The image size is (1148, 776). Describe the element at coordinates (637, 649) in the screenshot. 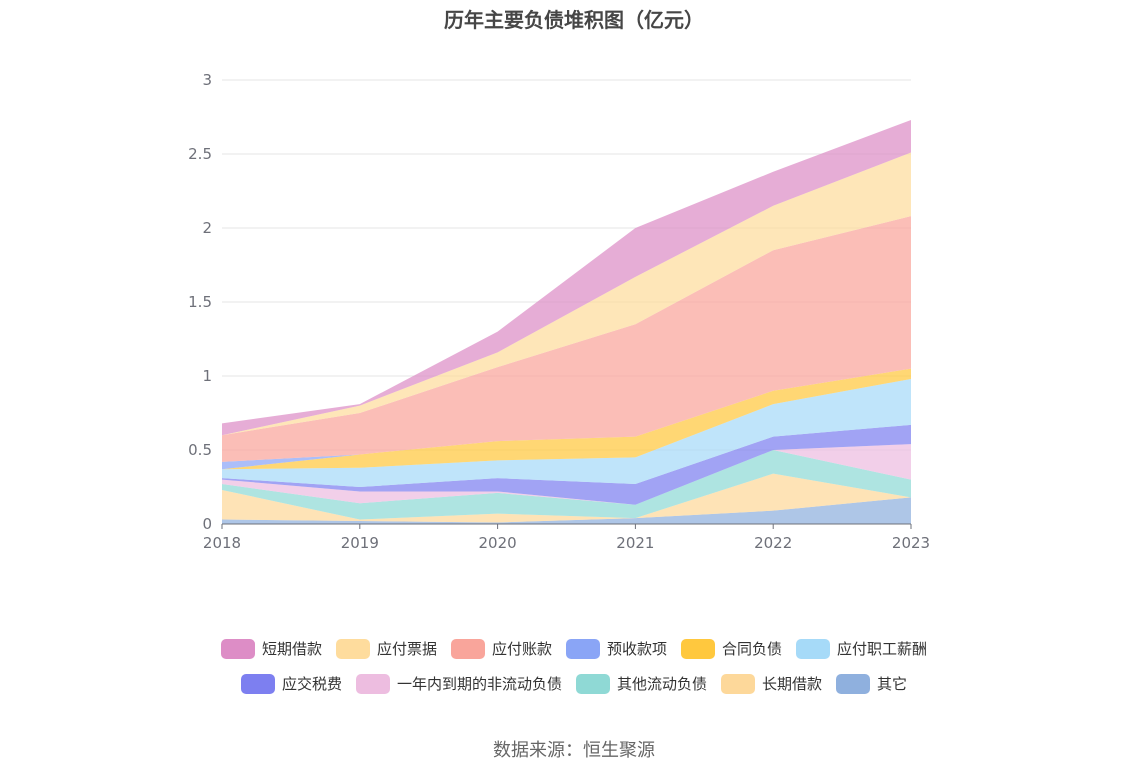

I see `legend-label: 预收款项` at that location.